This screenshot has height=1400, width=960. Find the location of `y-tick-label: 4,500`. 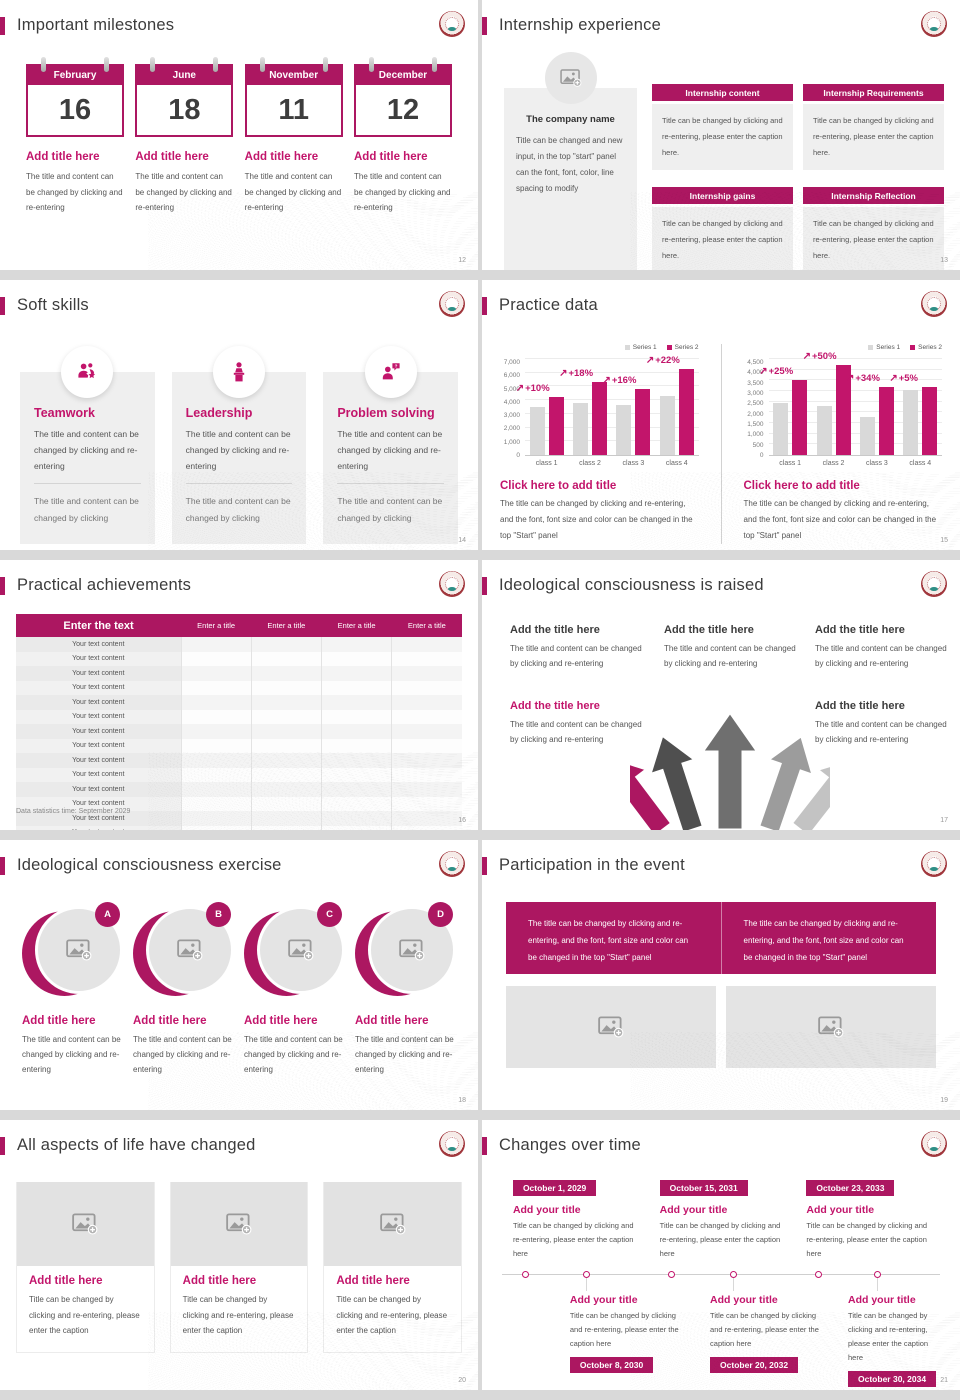

y-tick-label: 4,500 is located at coordinates (755, 362).